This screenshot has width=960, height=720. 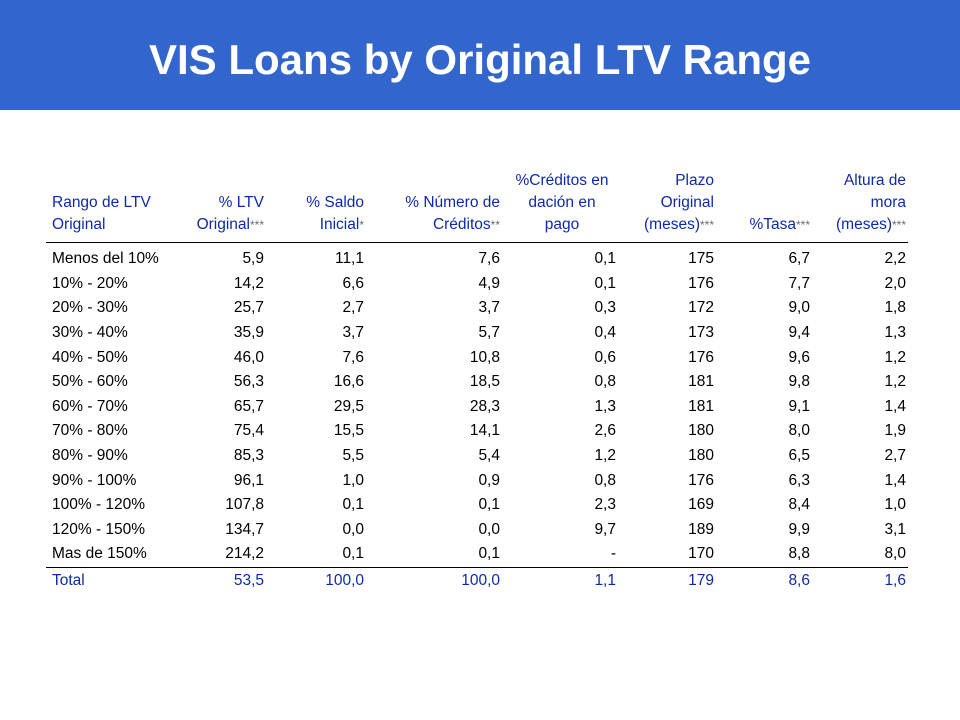 I want to click on footnote-marker: **, so click(x=495, y=225).